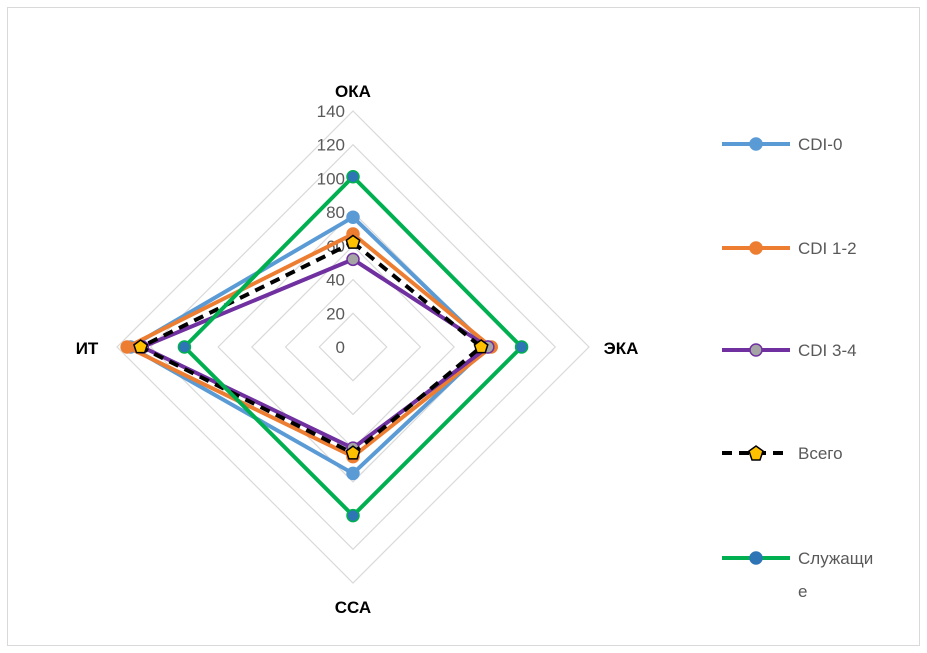 This screenshot has width=927, height=653. I want to click on legend-item-cdi-0: CDI-0, so click(782, 144).